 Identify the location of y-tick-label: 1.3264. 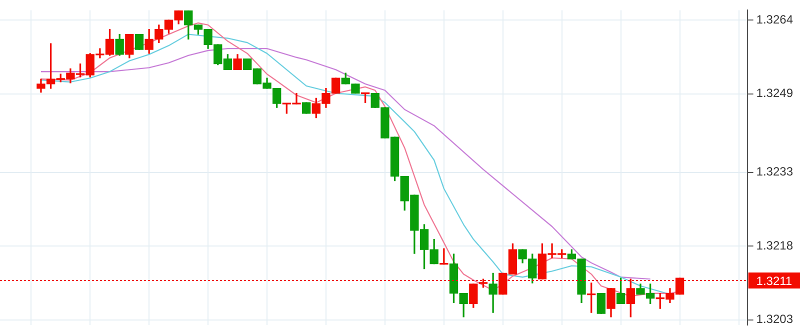
(775, 19).